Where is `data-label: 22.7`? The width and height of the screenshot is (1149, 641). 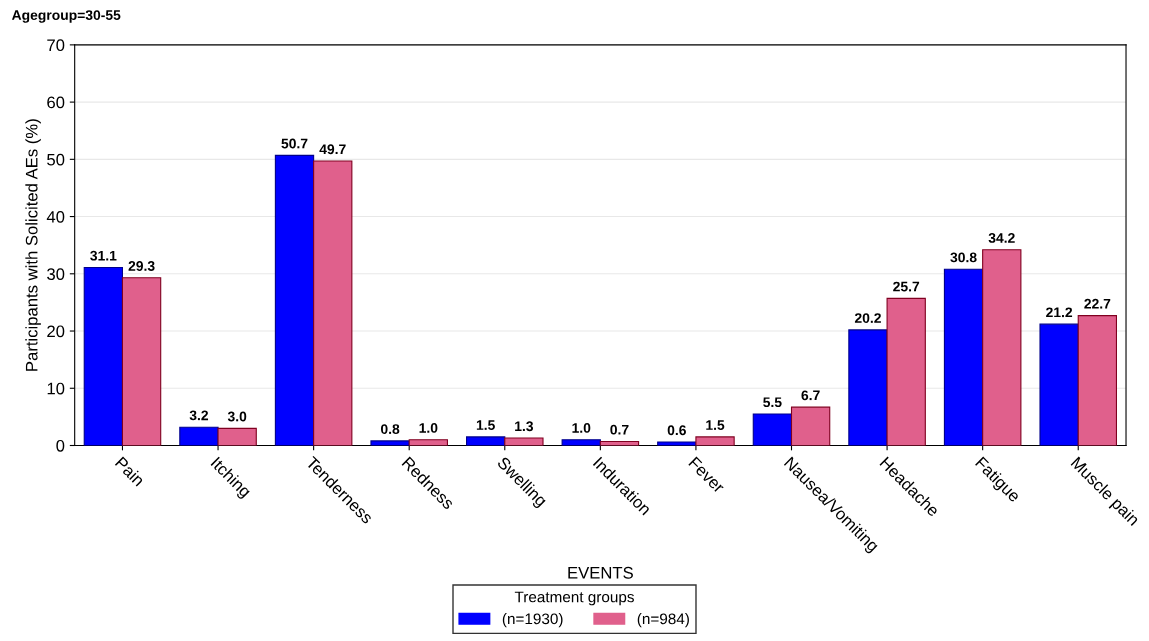
data-label: 22.7 is located at coordinates (1097, 303).